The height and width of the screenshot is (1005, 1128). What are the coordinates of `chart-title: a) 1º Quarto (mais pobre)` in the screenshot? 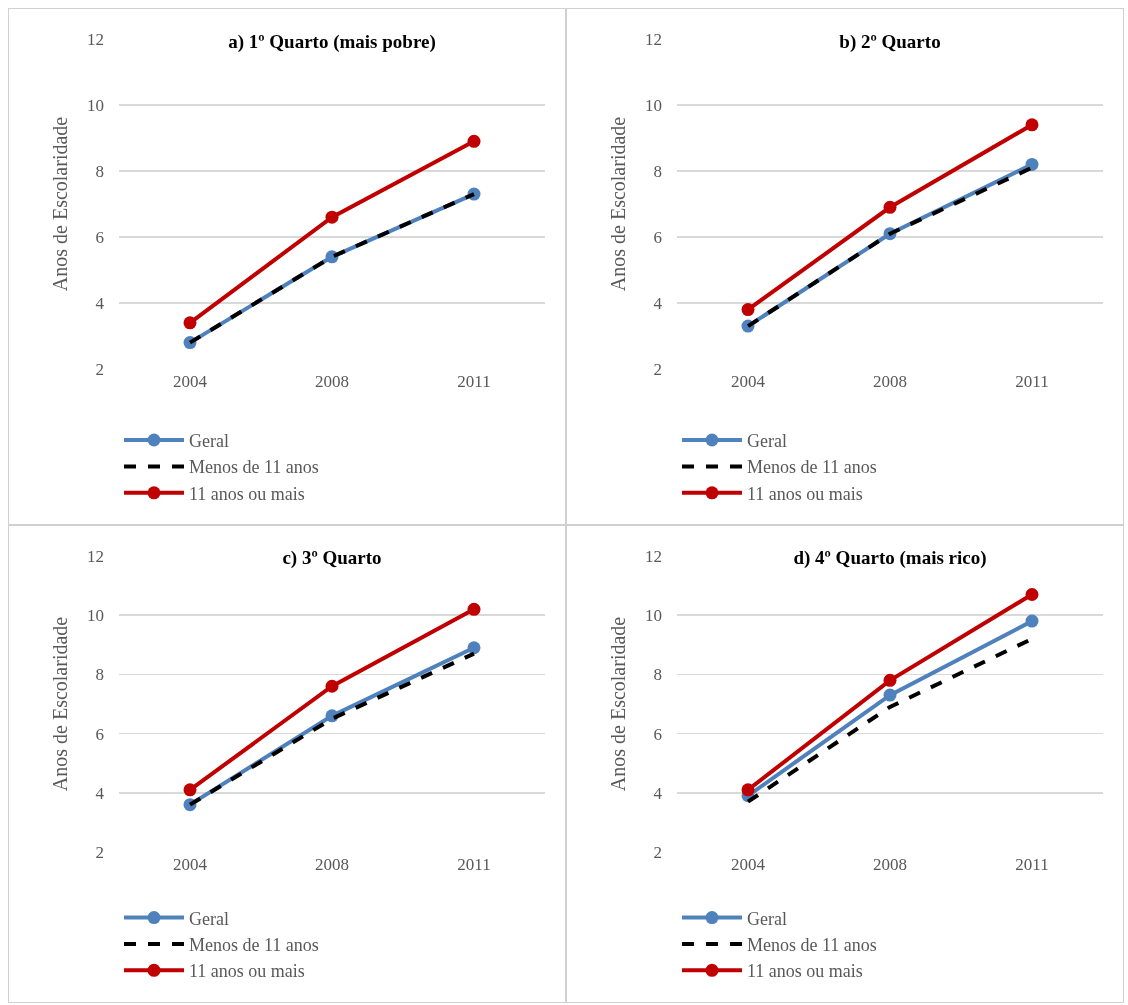 It's located at (332, 41).